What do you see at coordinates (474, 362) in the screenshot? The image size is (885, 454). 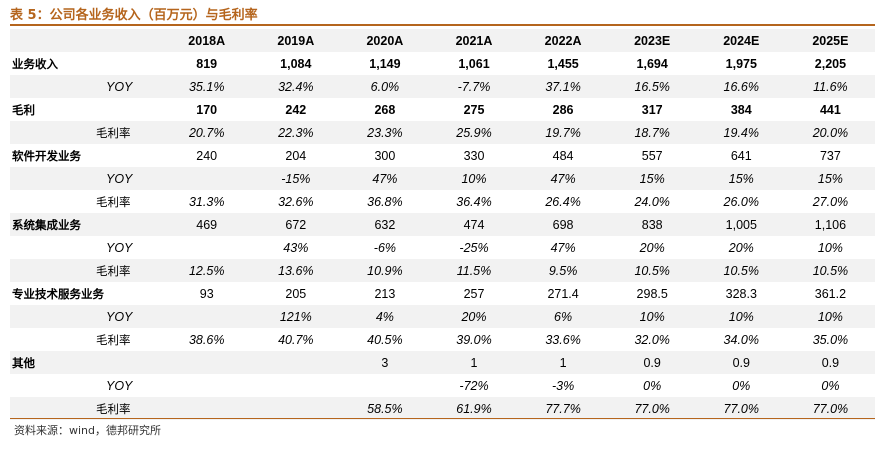 I see `table-cell: 1` at bounding box center [474, 362].